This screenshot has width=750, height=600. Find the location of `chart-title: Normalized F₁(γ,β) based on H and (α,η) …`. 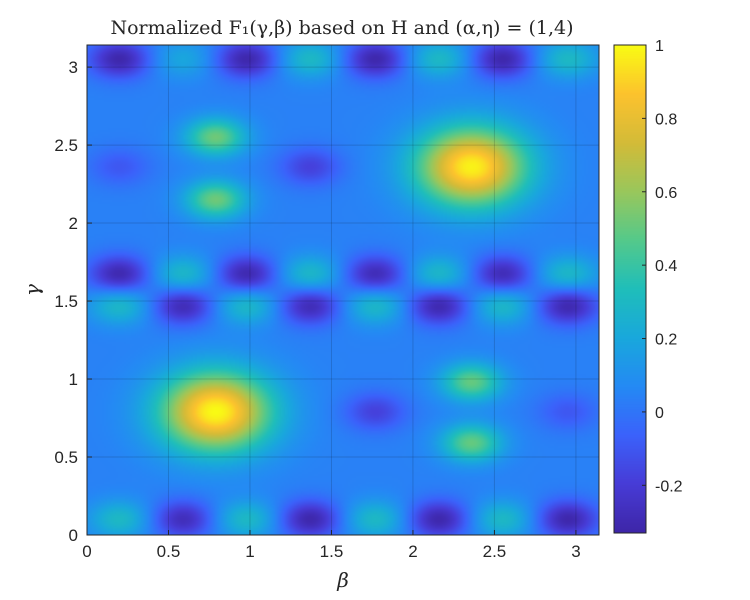

chart-title: Normalized F₁(γ,β) based on H and (α,η) … is located at coordinates (341, 28).